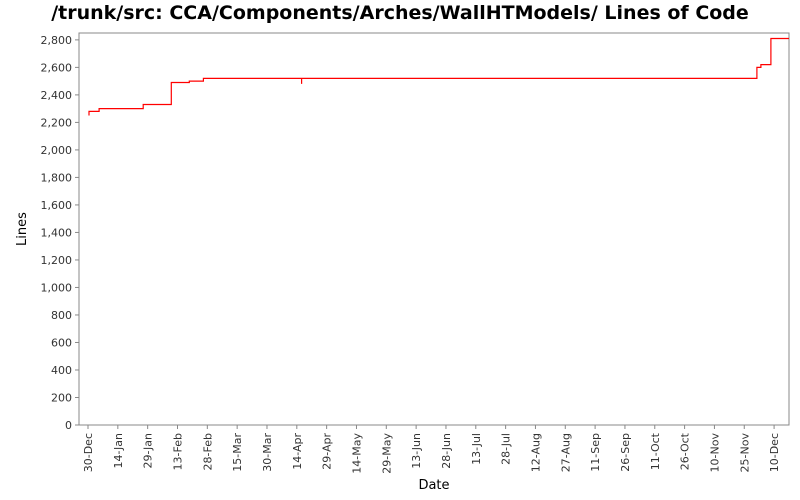 This screenshot has height=500, width=800. I want to click on y-tick-label: 2,400, so click(57, 95).